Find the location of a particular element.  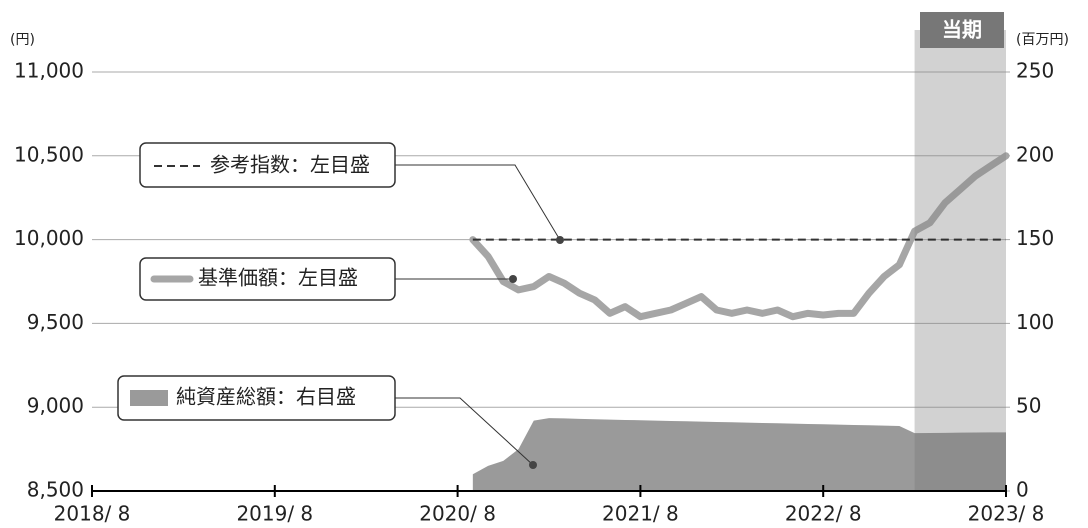

period-band is located at coordinates (960, 260).